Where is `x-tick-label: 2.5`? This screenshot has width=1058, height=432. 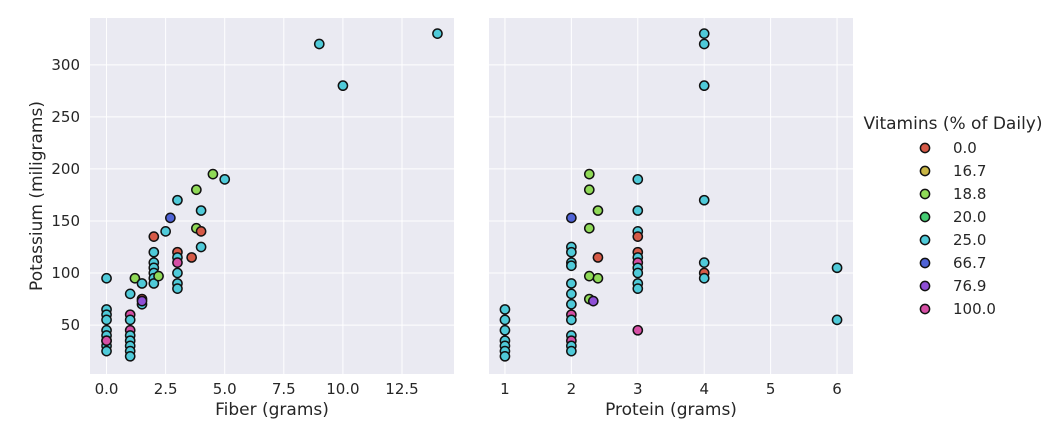
x-tick-label: 2.5 is located at coordinates (166, 389).